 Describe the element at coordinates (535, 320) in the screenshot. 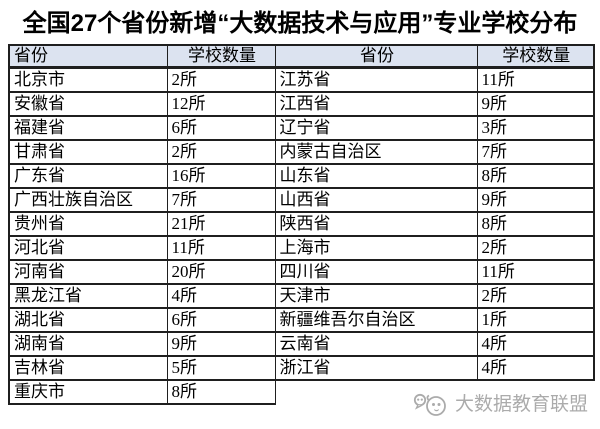

I see `school-count-cell: 1所` at that location.